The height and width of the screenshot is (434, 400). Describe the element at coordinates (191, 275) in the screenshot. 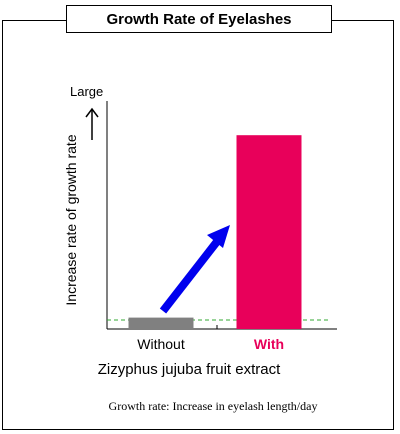

I see `increase-arrow-shaft` at that location.